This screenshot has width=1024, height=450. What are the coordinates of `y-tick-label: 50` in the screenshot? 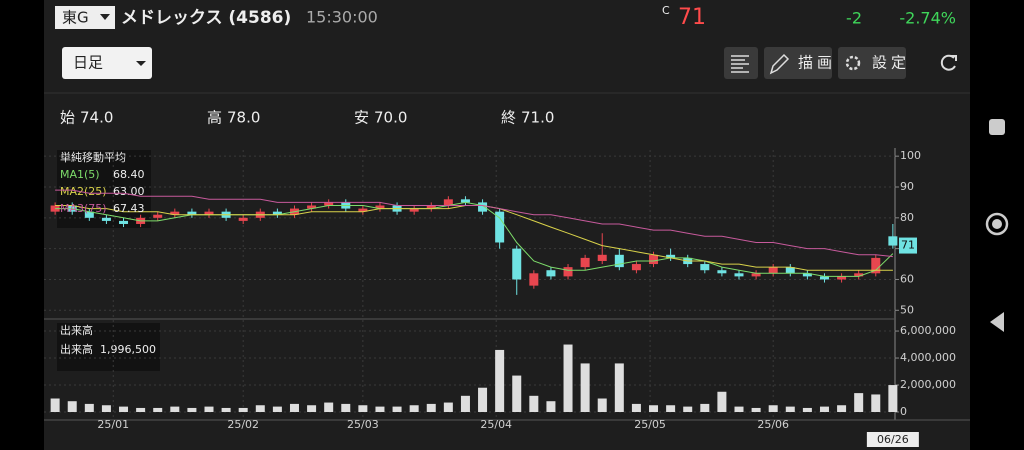 It's located at (907, 309).